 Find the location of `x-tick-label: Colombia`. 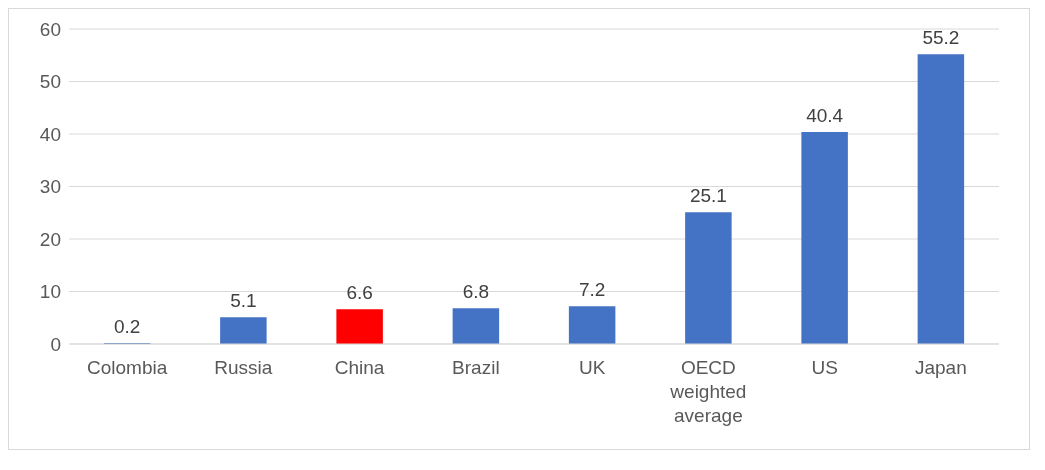

x-tick-label: Colombia is located at coordinates (127, 367).